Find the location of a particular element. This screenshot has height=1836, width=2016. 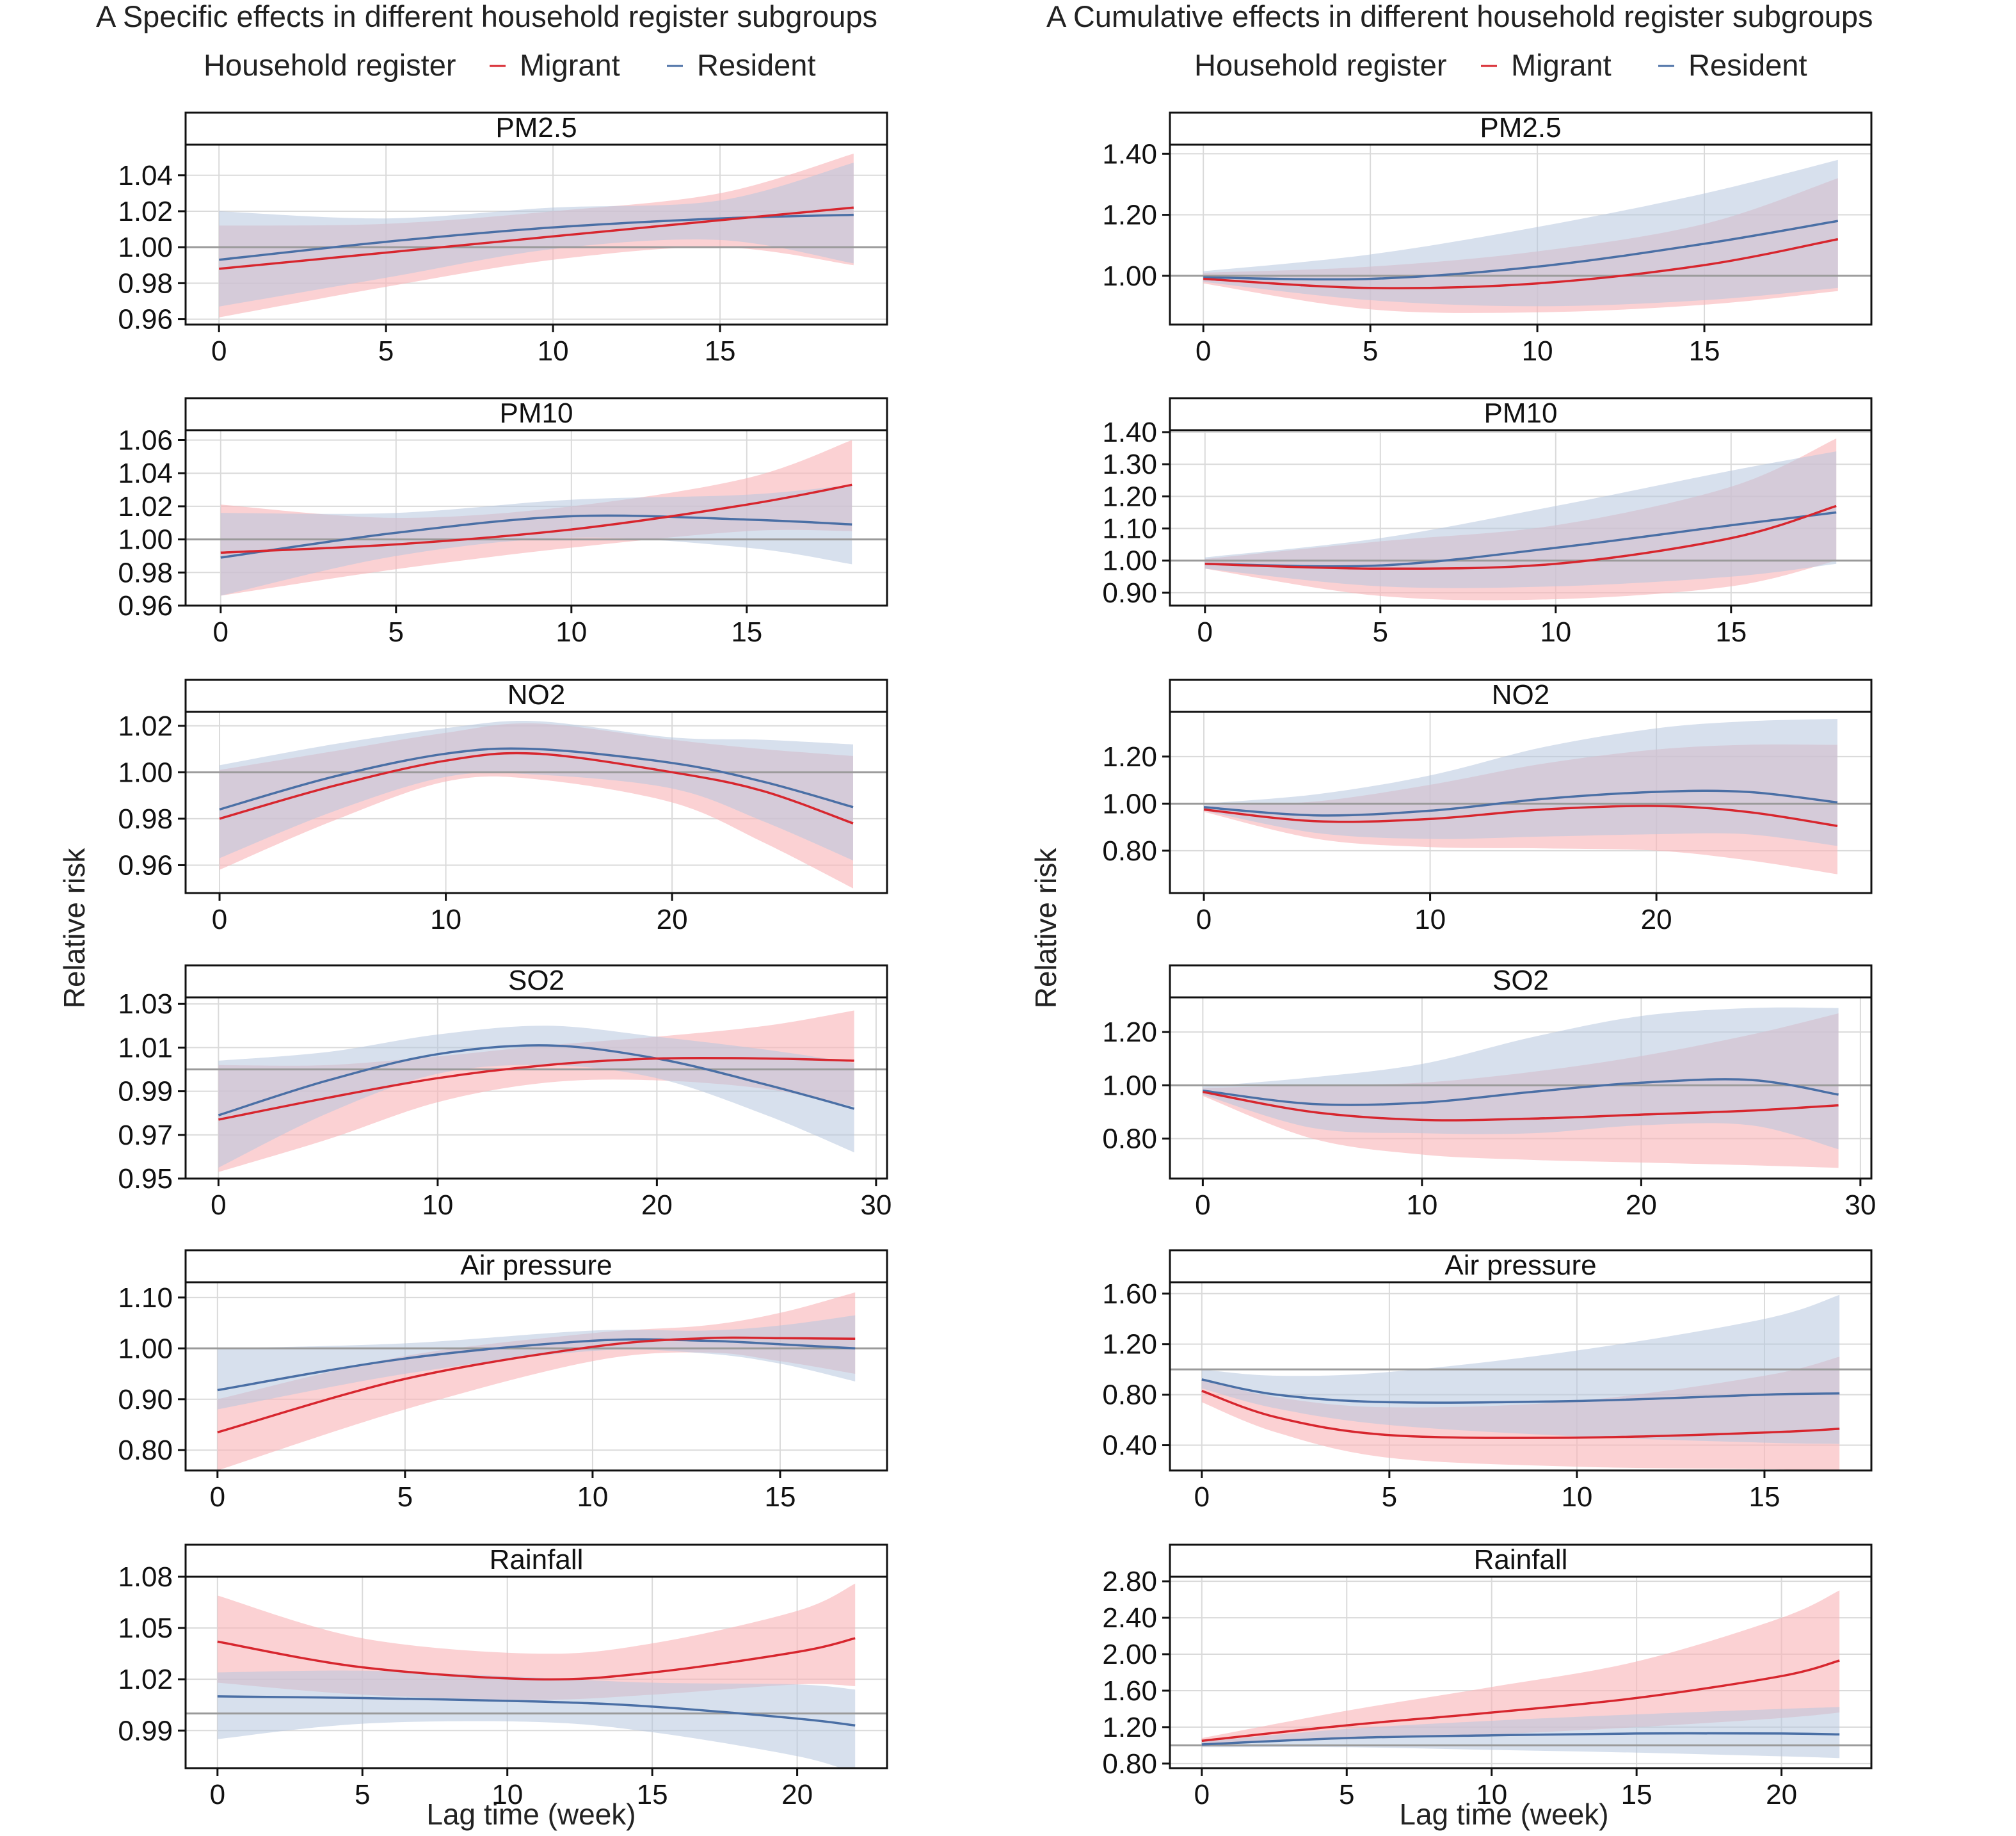

right-rainfall-y-tick-label: 2.80 is located at coordinates (1129, 1581).